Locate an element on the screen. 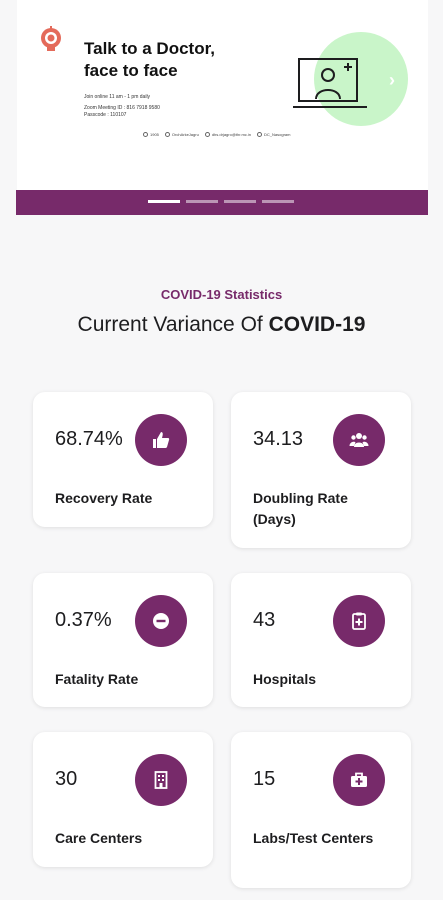 The width and height of the screenshot is (443, 900). stat-card-recovery-rate: 68.74% Recovery Rate is located at coordinates (123, 459).